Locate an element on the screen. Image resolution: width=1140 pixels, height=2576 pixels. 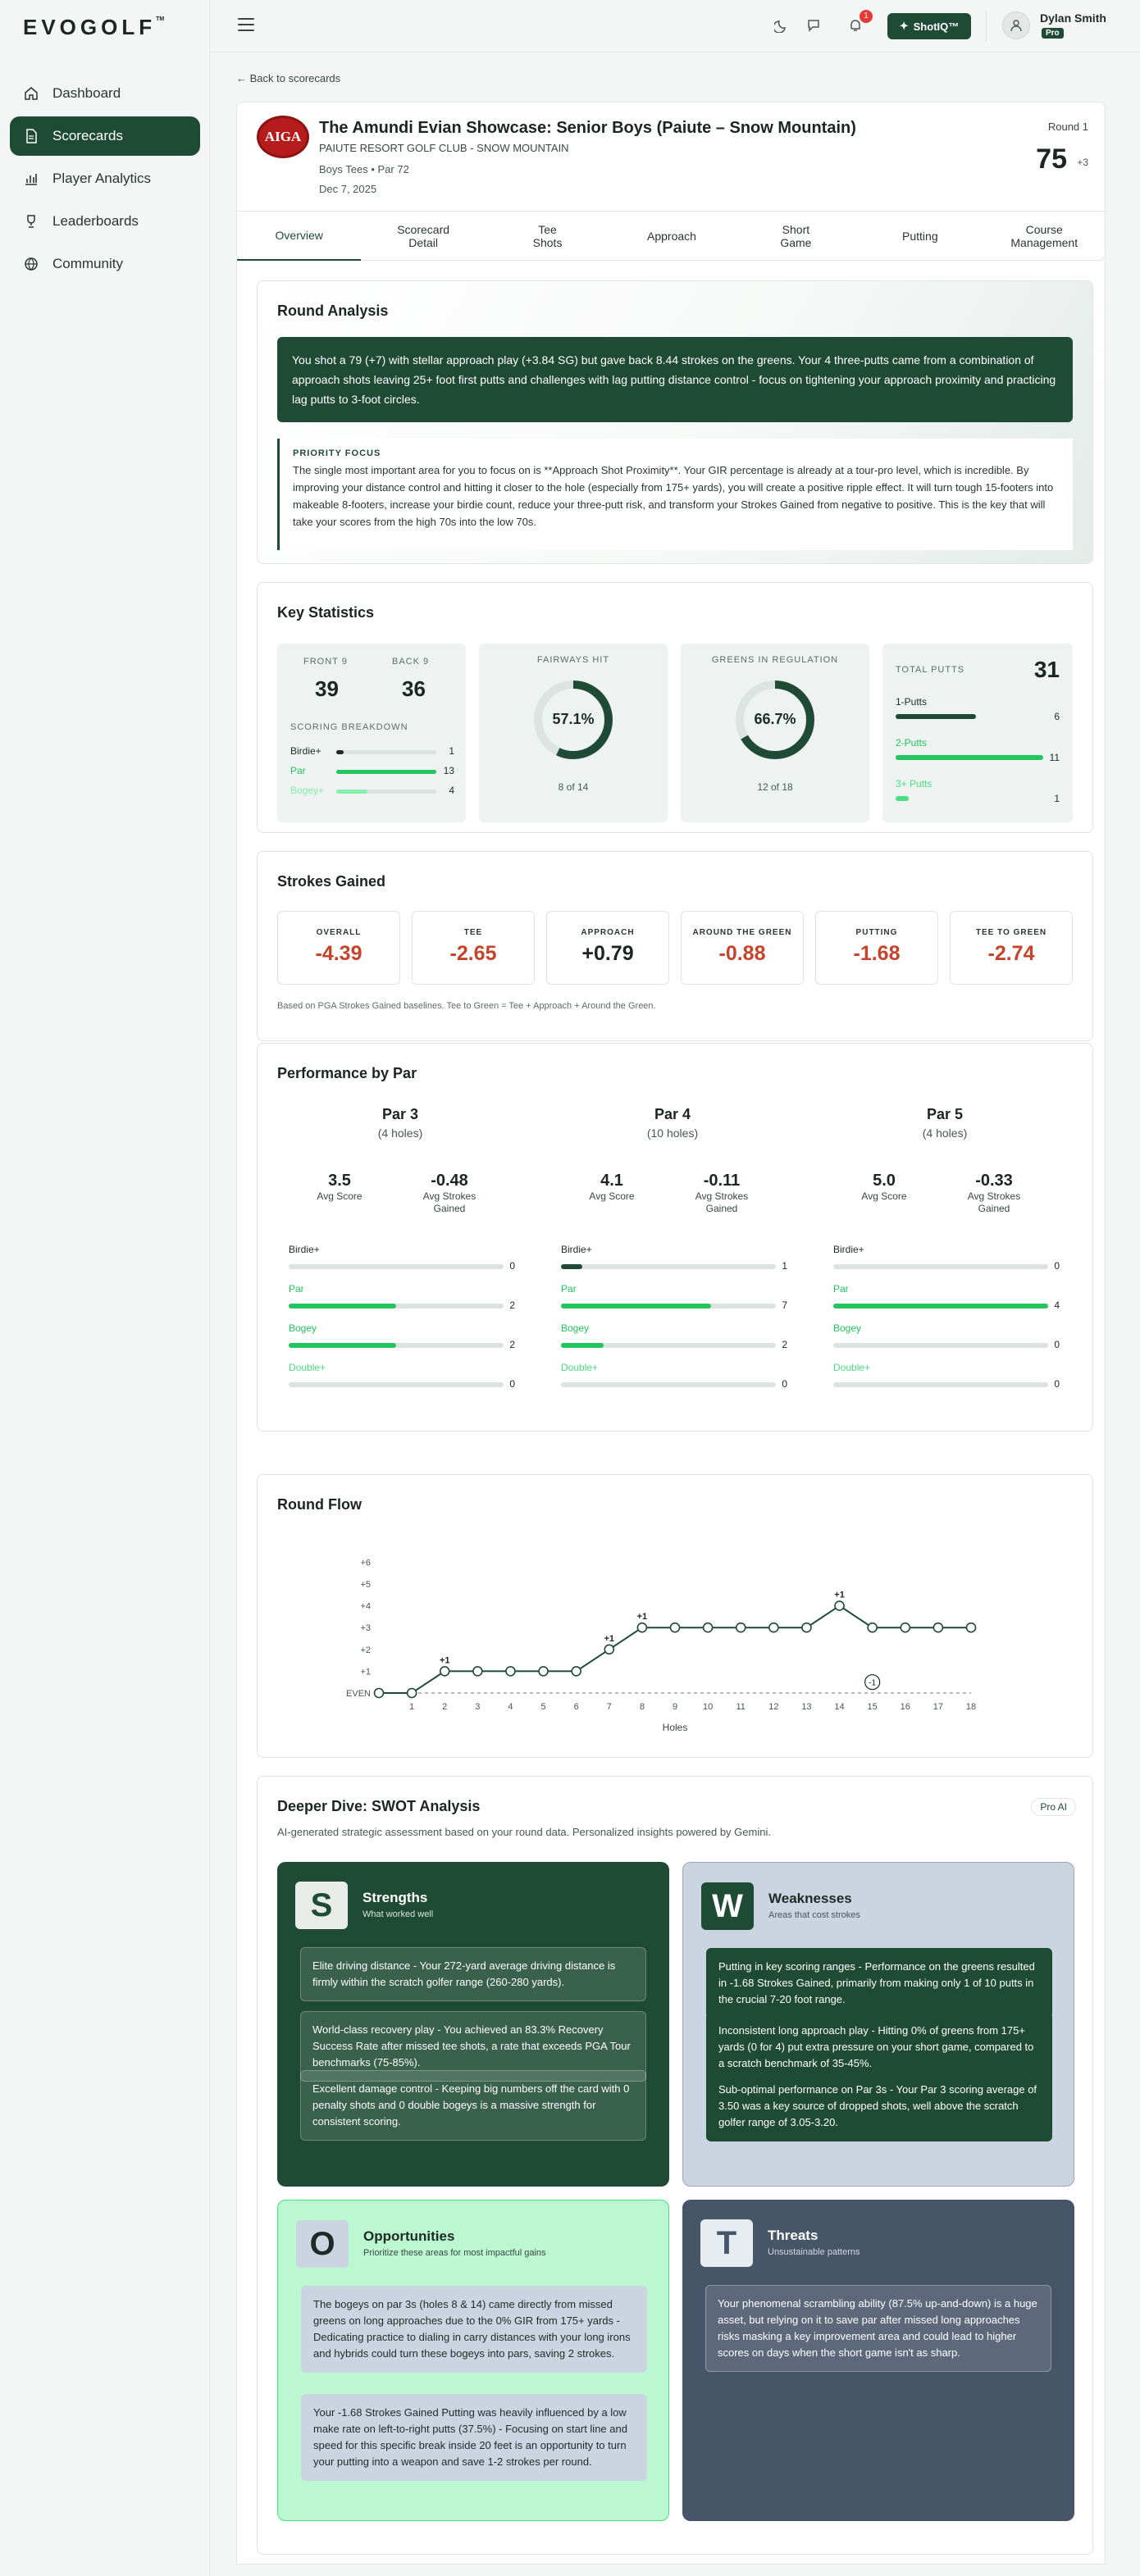
back-link: ← Back to scorecards is located at coordinates (288, 78).